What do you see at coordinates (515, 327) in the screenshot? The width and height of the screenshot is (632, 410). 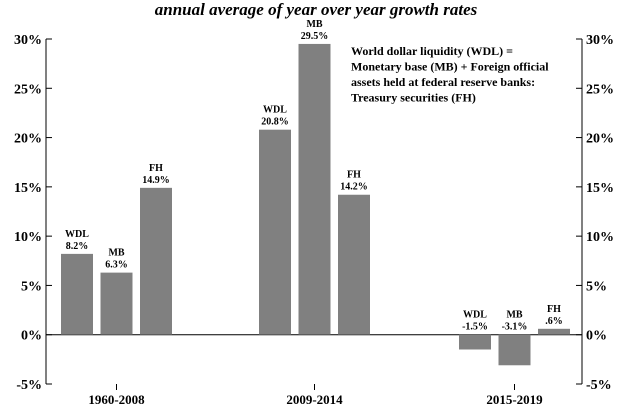 I see `bar-value-label: -3.1%` at bounding box center [515, 327].